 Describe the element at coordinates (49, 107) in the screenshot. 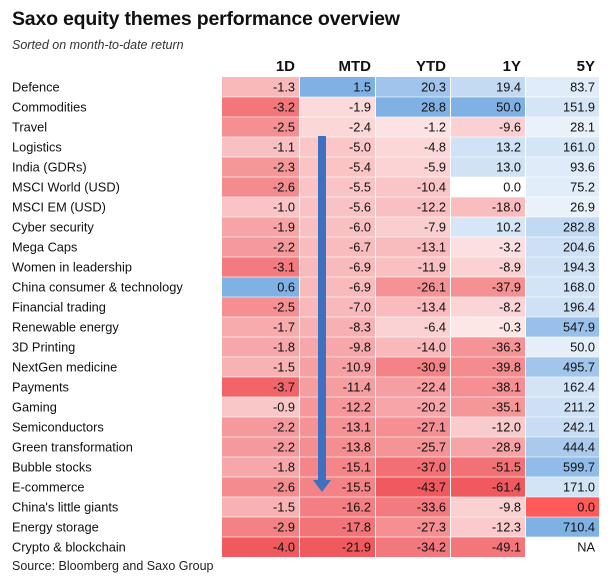

I see `row-label: Commodities` at that location.